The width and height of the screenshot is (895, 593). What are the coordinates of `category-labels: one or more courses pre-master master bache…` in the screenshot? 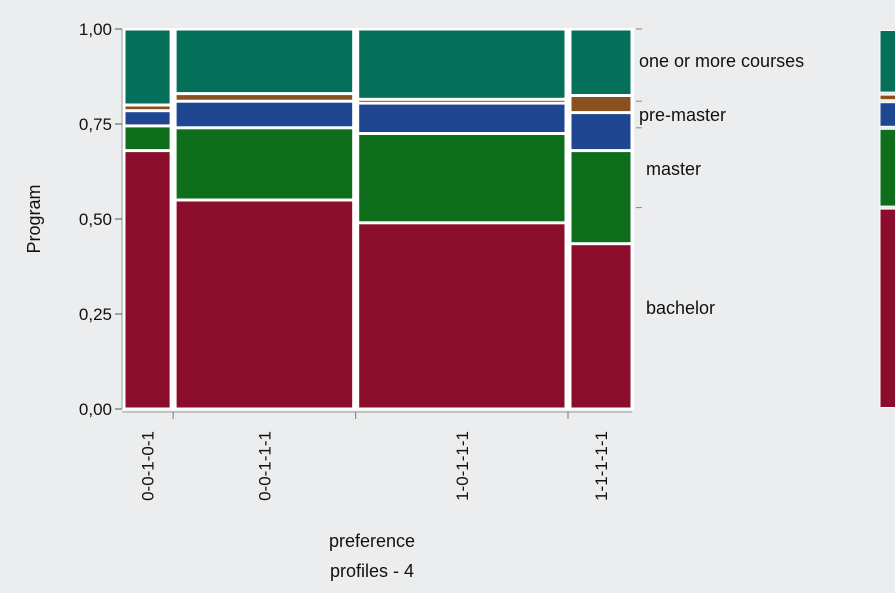 It's located at (720, 173).